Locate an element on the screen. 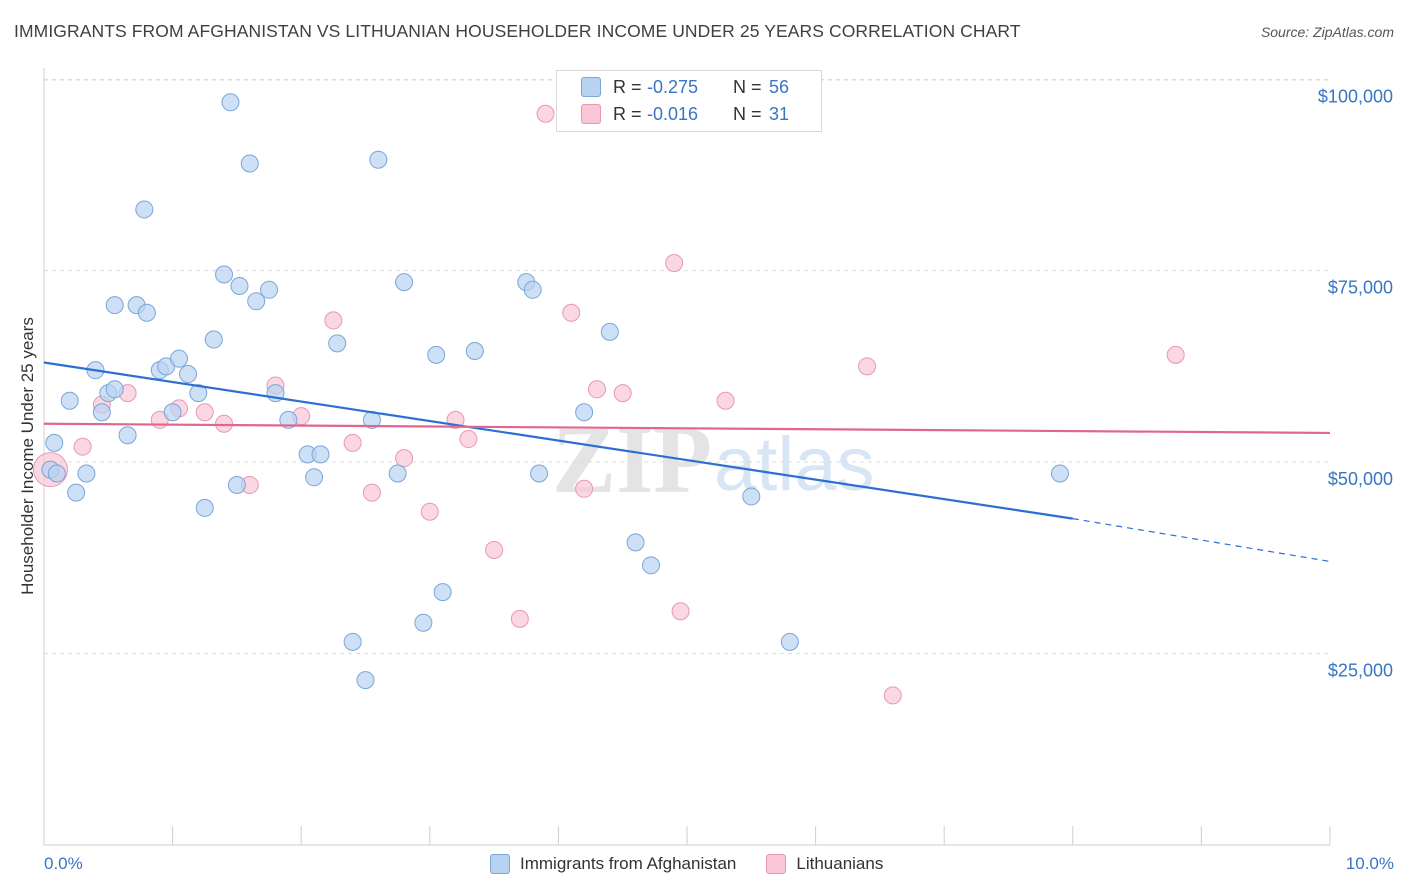  y-tick-labels: $25,000 $50,000 $75,000 $100,000 is located at coordinates (1355, 383).